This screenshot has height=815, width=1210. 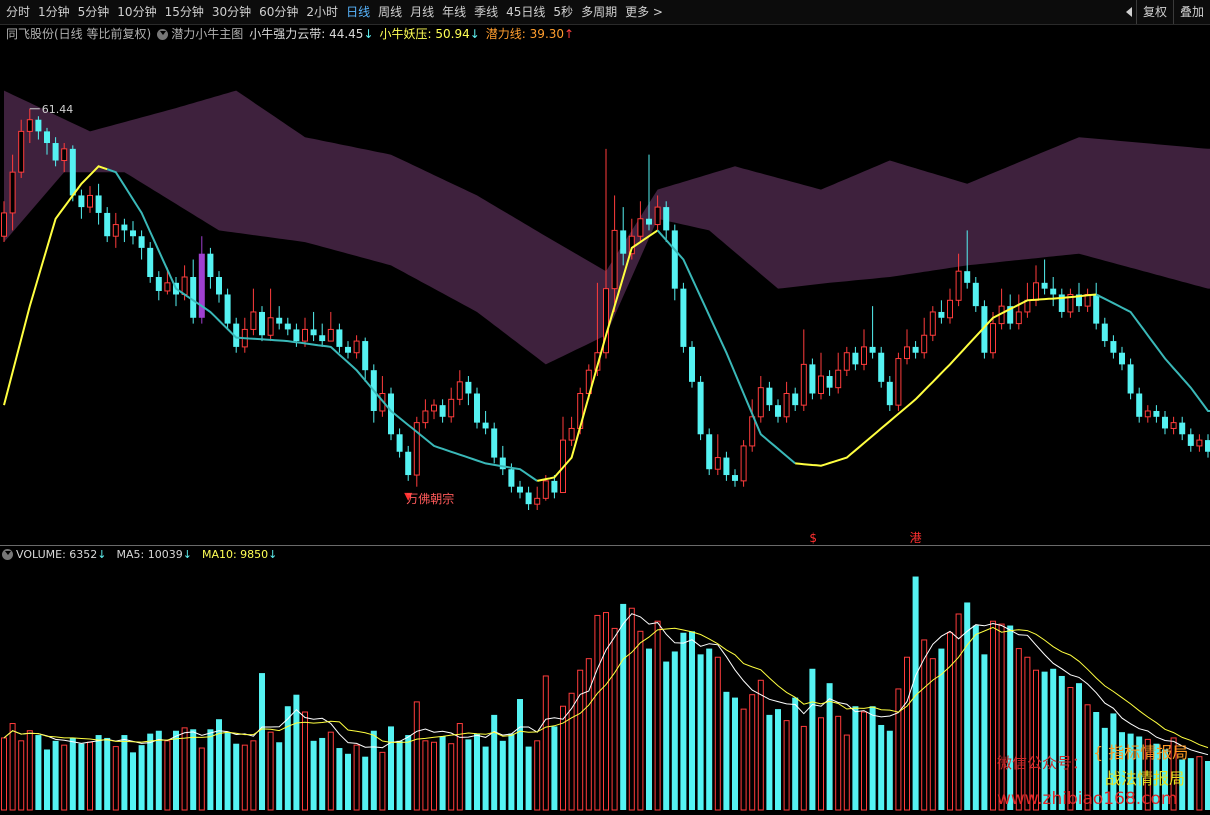 What do you see at coordinates (54, 12) in the screenshot?
I see `tab-1: 1分钟` at bounding box center [54, 12].